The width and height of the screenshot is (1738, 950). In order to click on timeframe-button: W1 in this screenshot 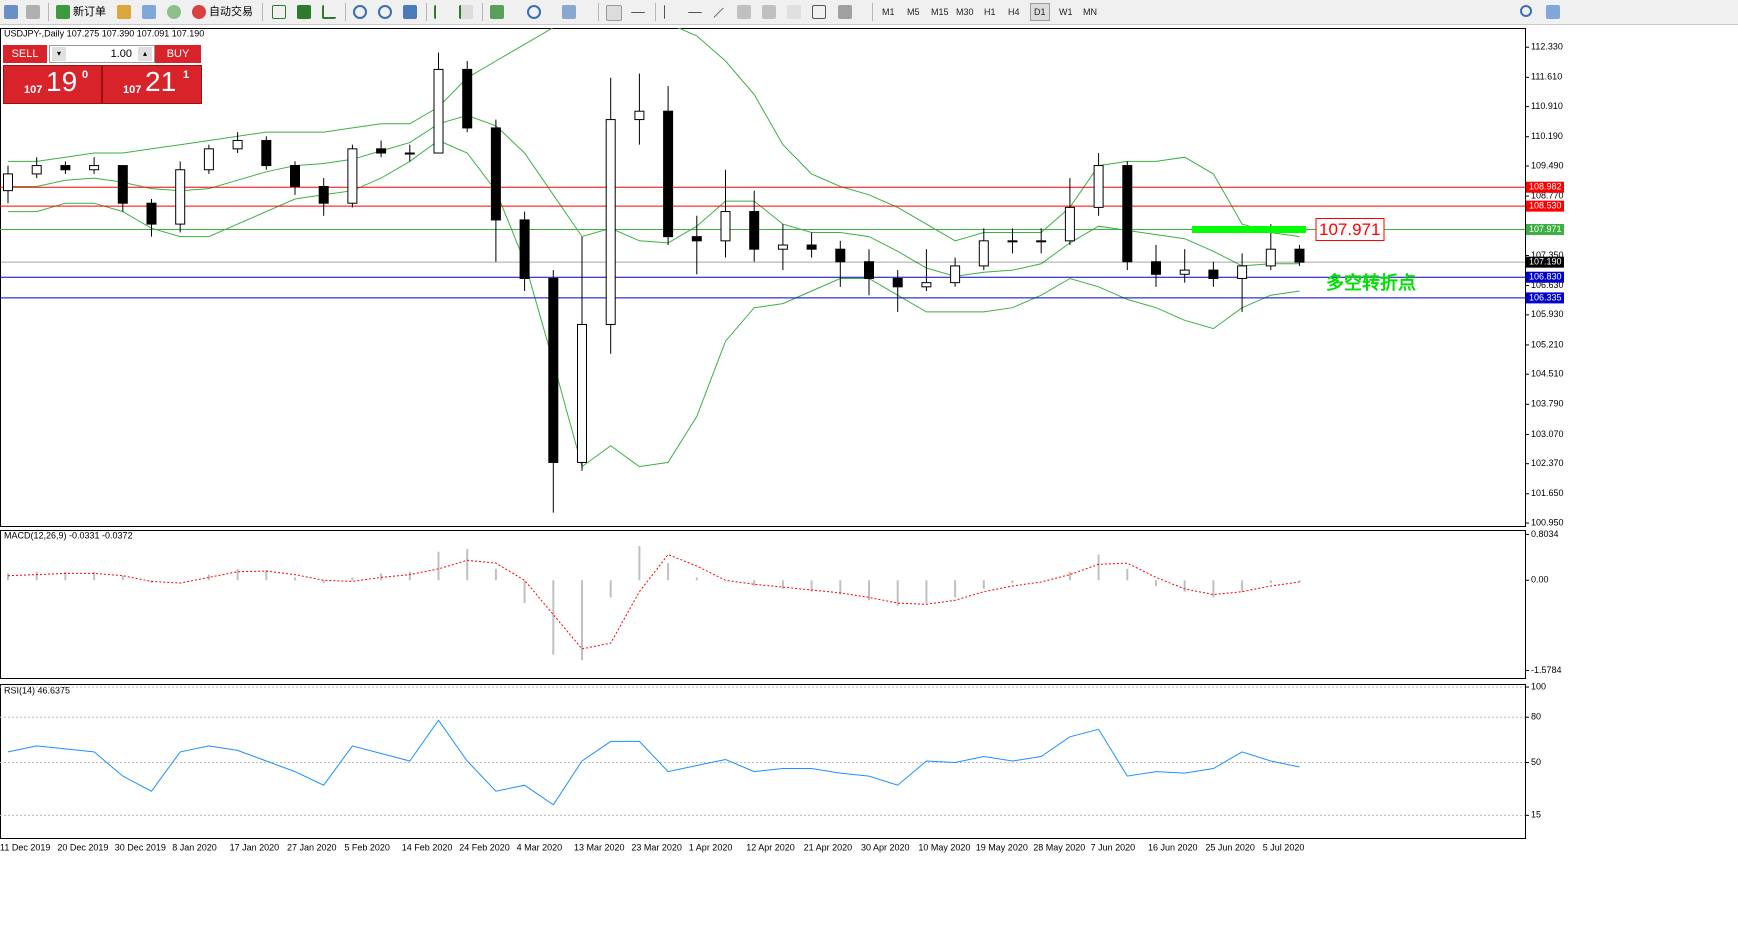, I will do `click(1066, 12)`.